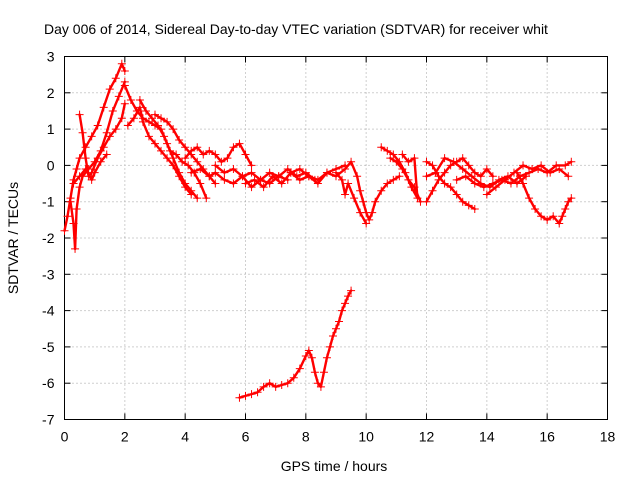  Describe the element at coordinates (547, 437) in the screenshot. I see `x-tick-label: 16` at that location.